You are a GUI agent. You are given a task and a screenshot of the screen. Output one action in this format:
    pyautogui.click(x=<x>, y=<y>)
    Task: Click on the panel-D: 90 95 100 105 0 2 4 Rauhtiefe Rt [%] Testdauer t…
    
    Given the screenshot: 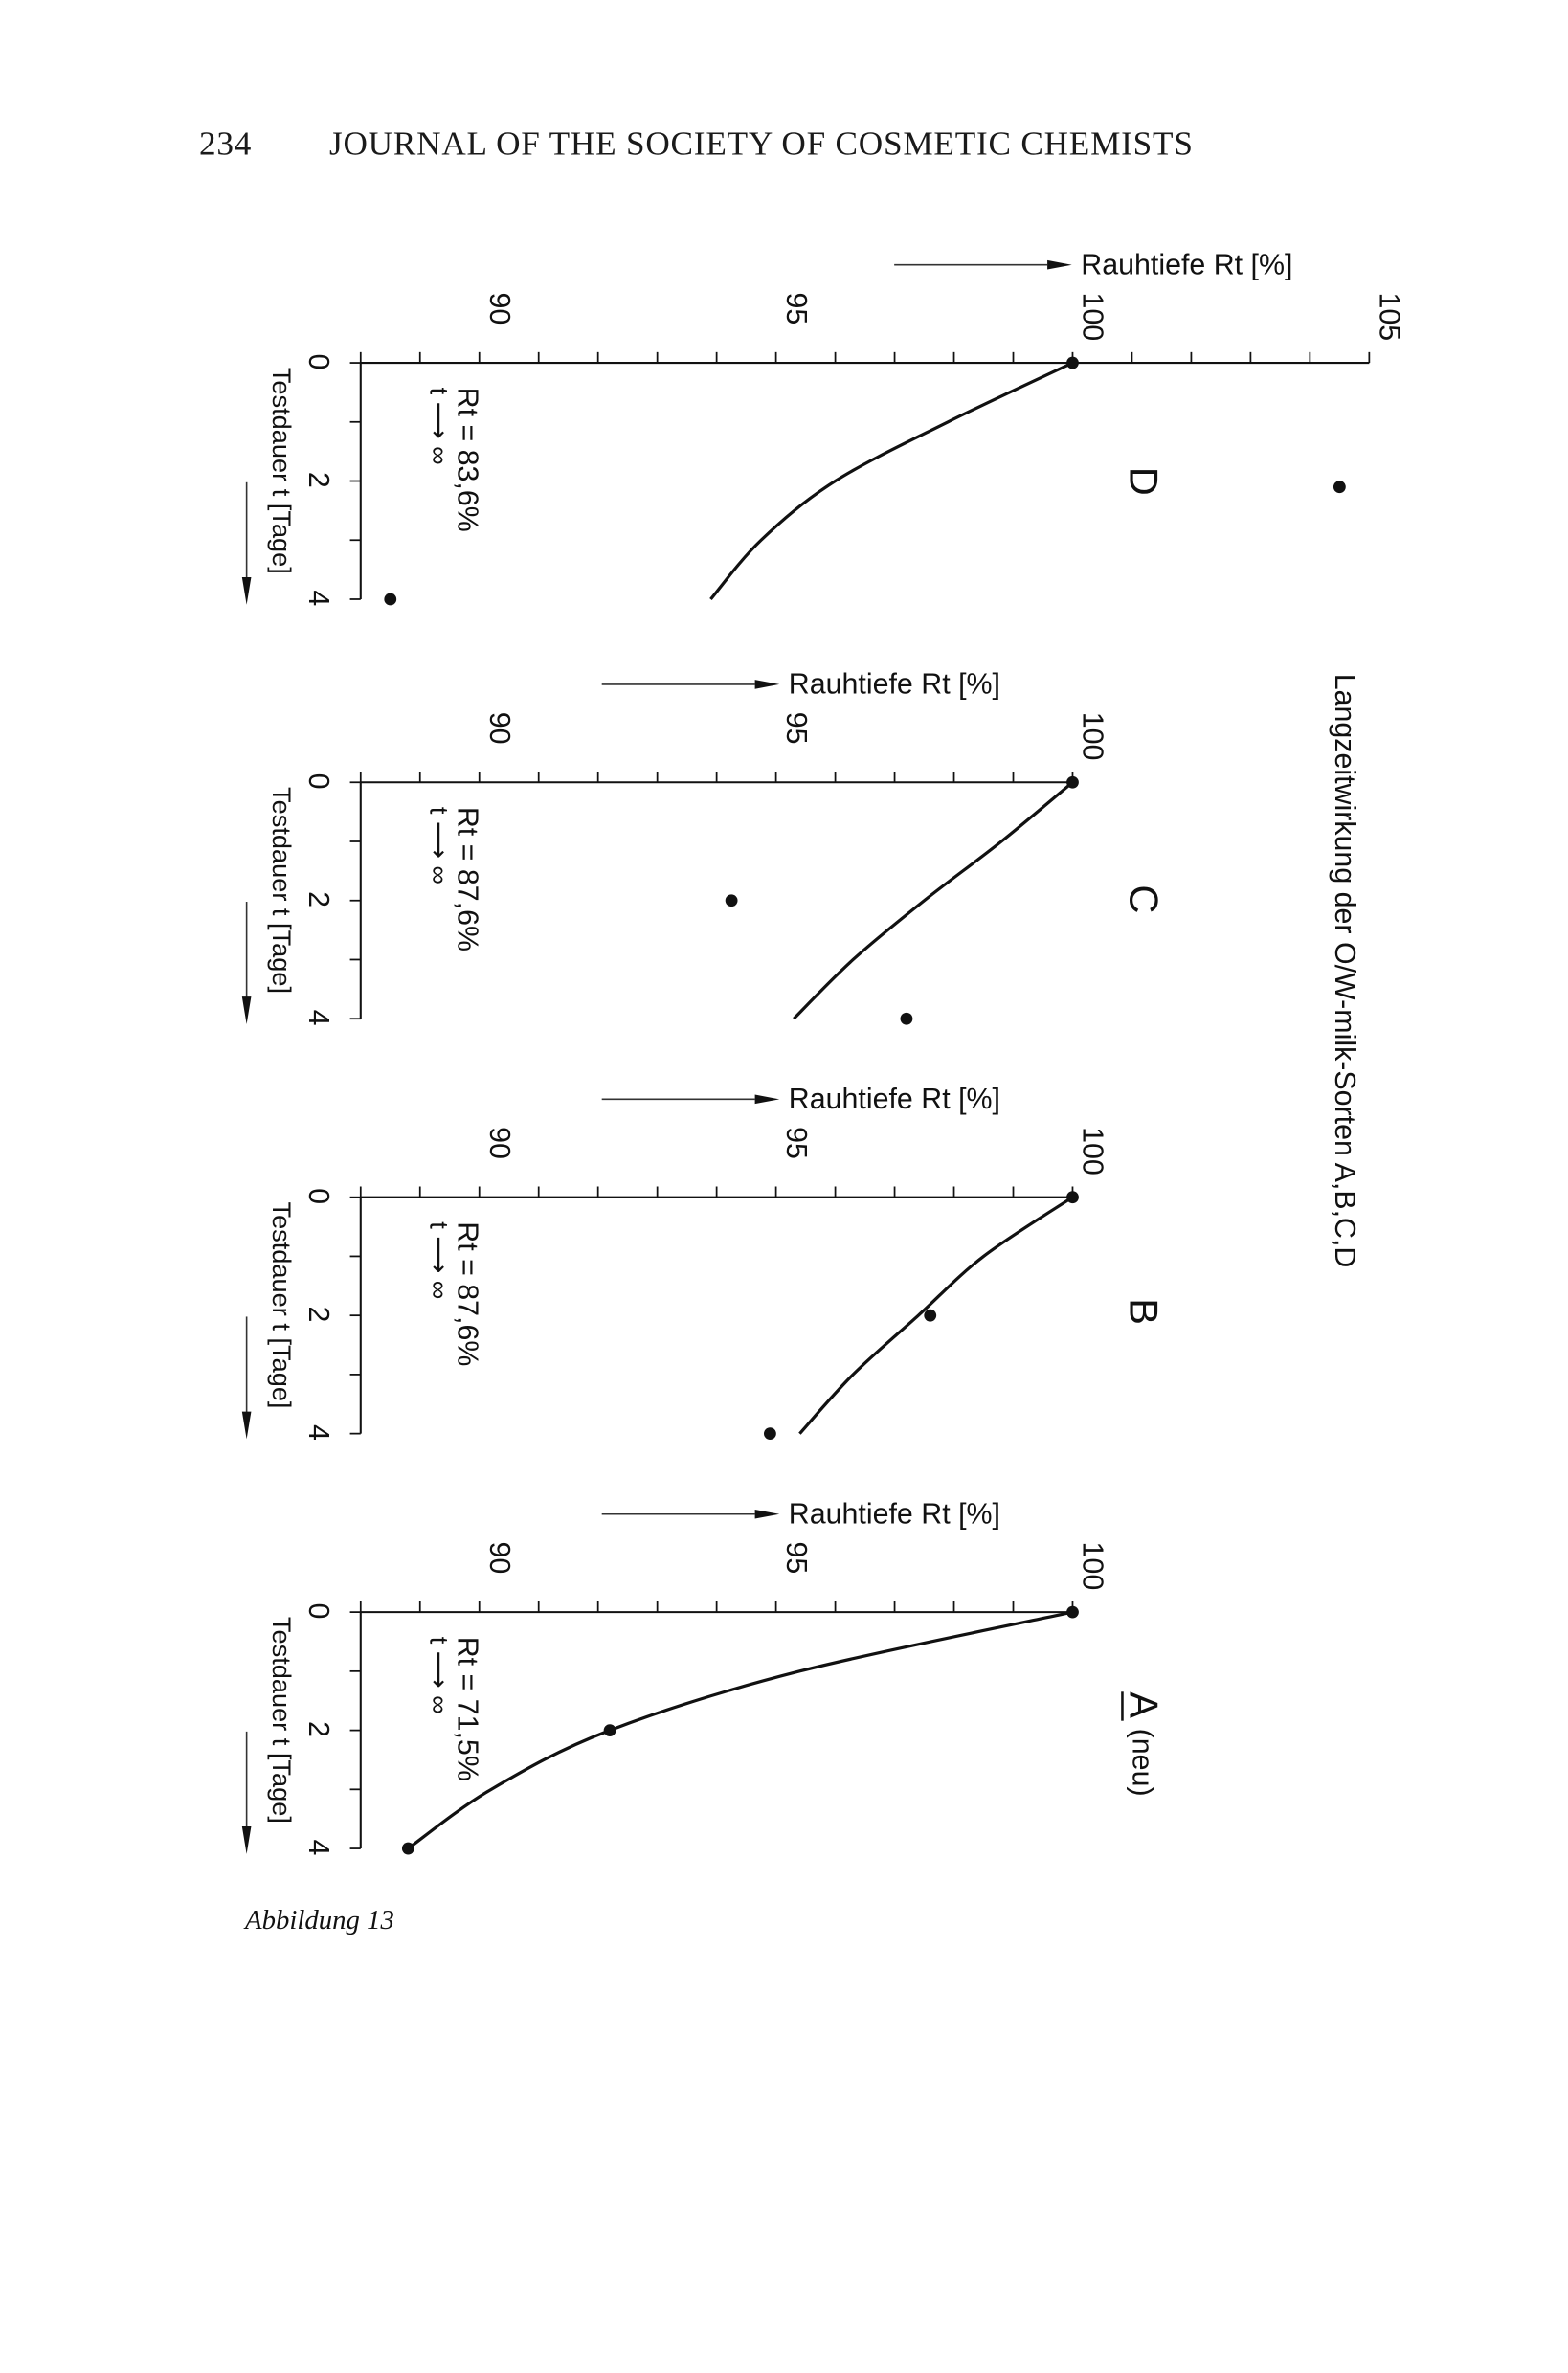 What is the action you would take?
    pyautogui.click(x=824, y=427)
    